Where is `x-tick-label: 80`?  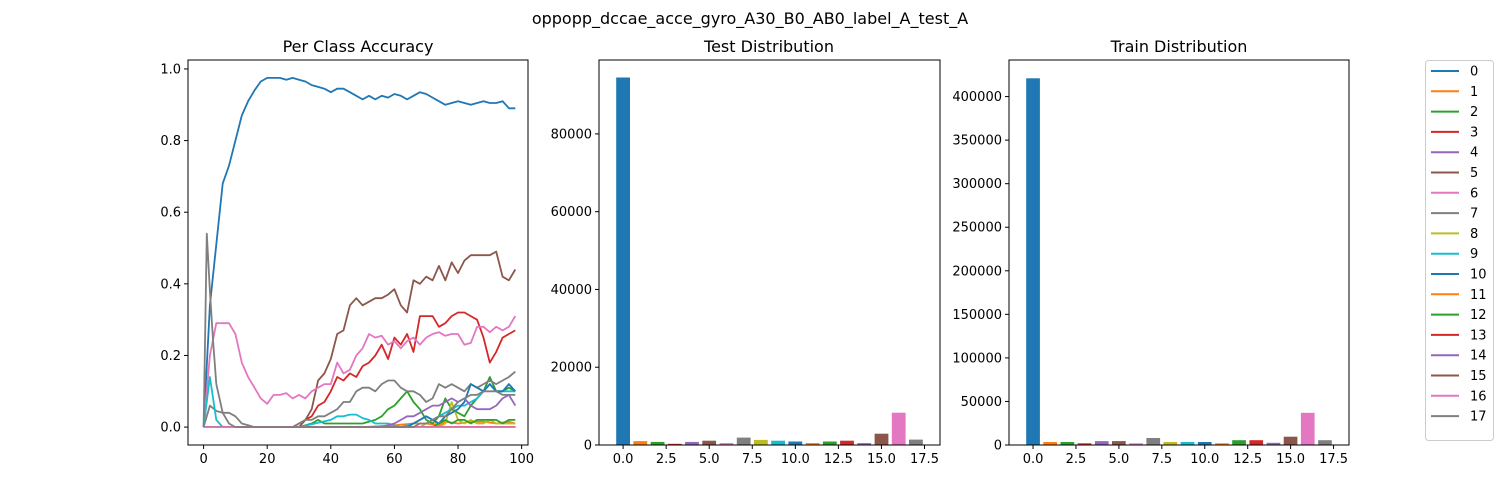
x-tick-label: 80 is located at coordinates (458, 459).